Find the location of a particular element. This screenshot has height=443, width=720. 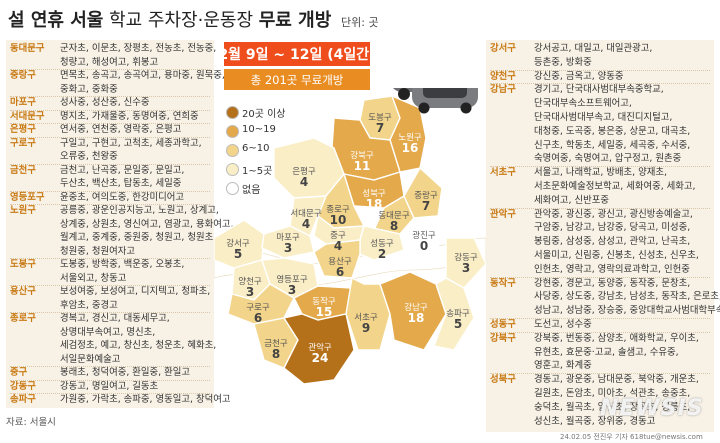

district-label: 용산구 is located at coordinates (340, 261).